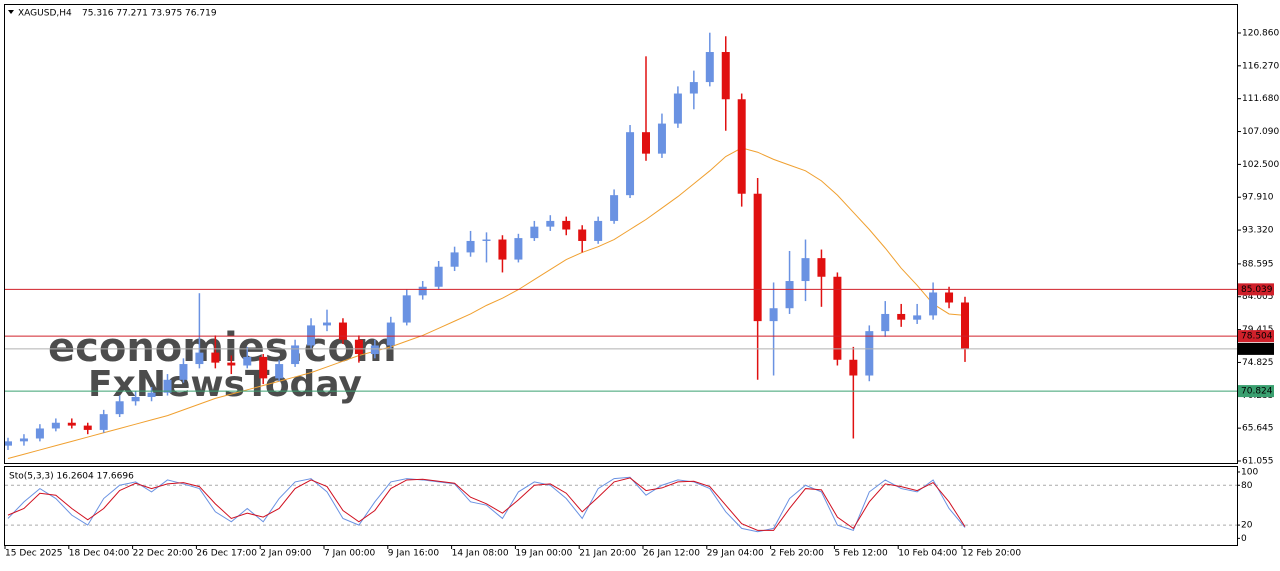 This screenshot has height=571, width=1280. Describe the element at coordinates (222, 348) in the screenshot. I see `watermark-text: economies.com` at that location.